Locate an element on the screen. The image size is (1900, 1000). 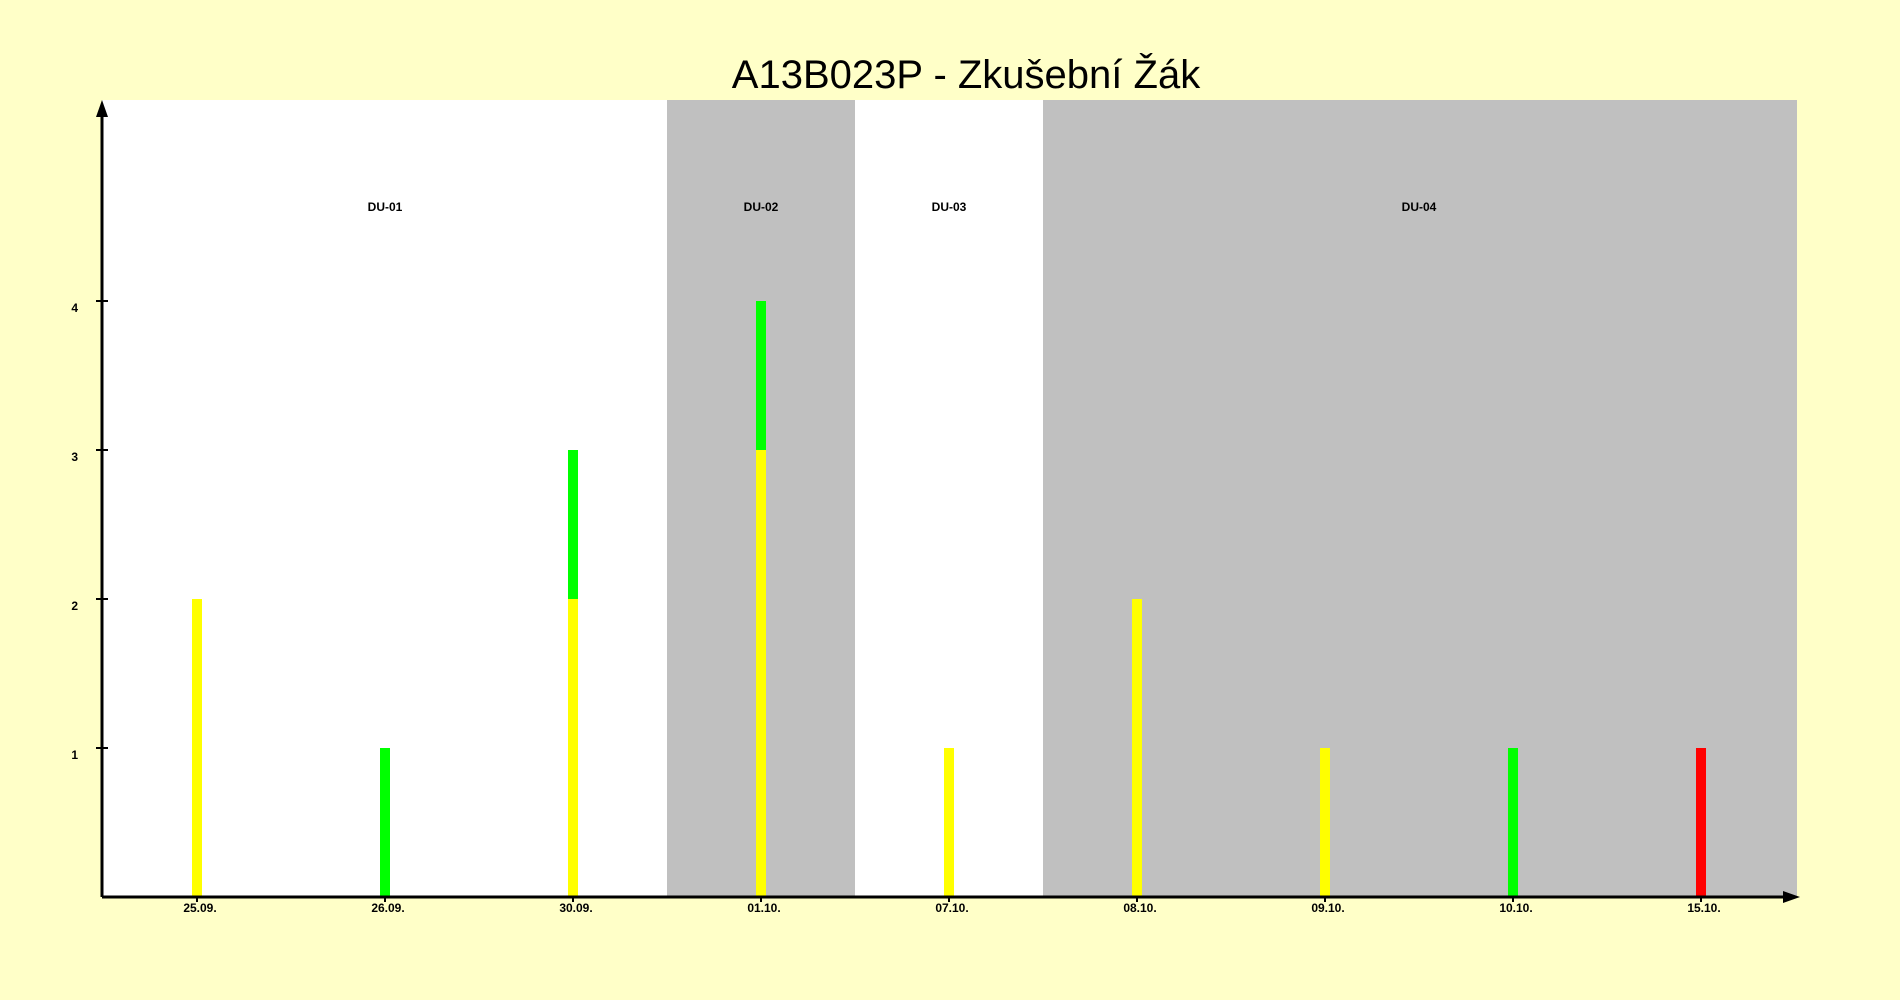
y-axis-arrow is located at coordinates (102, 108).